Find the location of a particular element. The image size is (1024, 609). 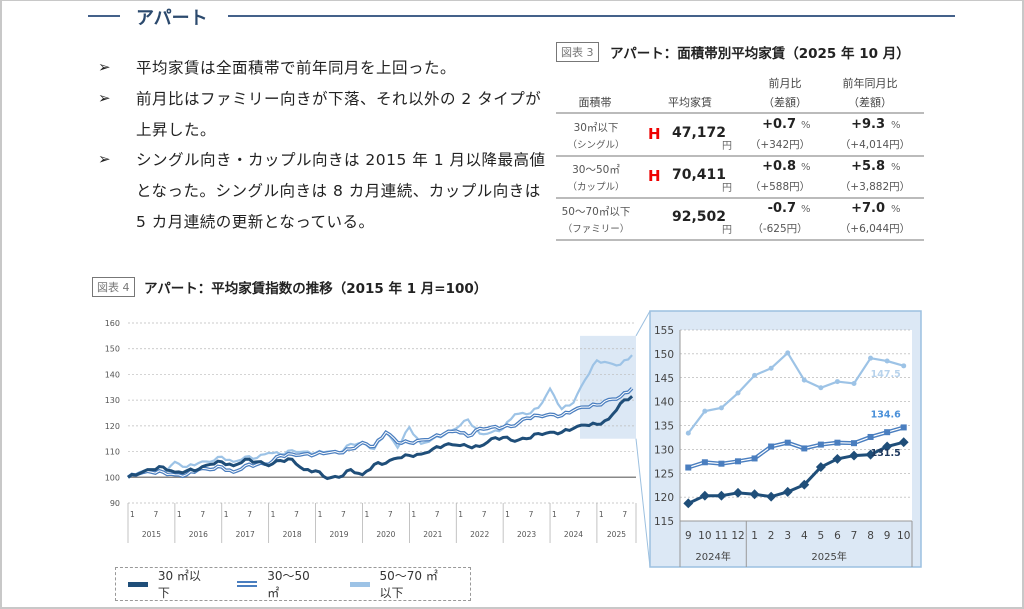

y-tick-label: 125 is located at coordinates (664, 474).